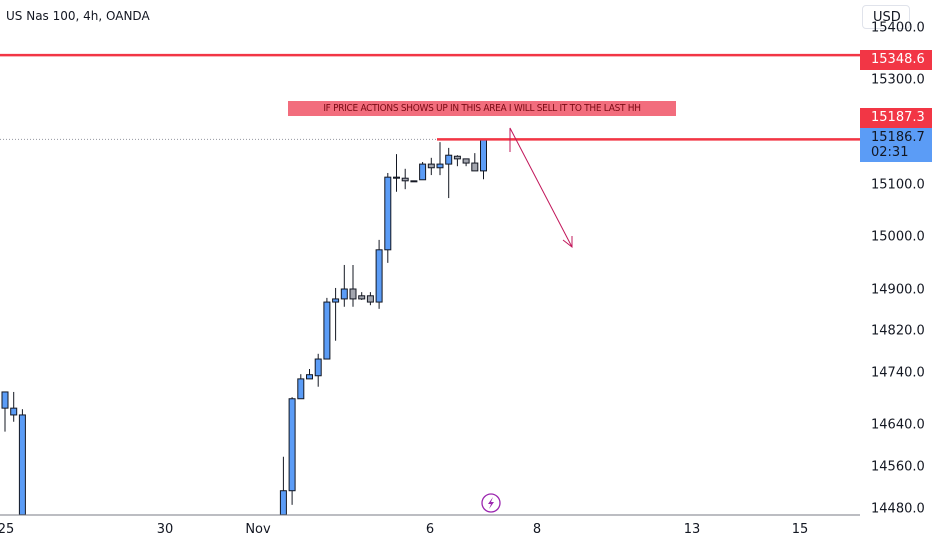 This screenshot has height=550, width=932. I want to click on price-tick-label: 15100.0, so click(898, 185).